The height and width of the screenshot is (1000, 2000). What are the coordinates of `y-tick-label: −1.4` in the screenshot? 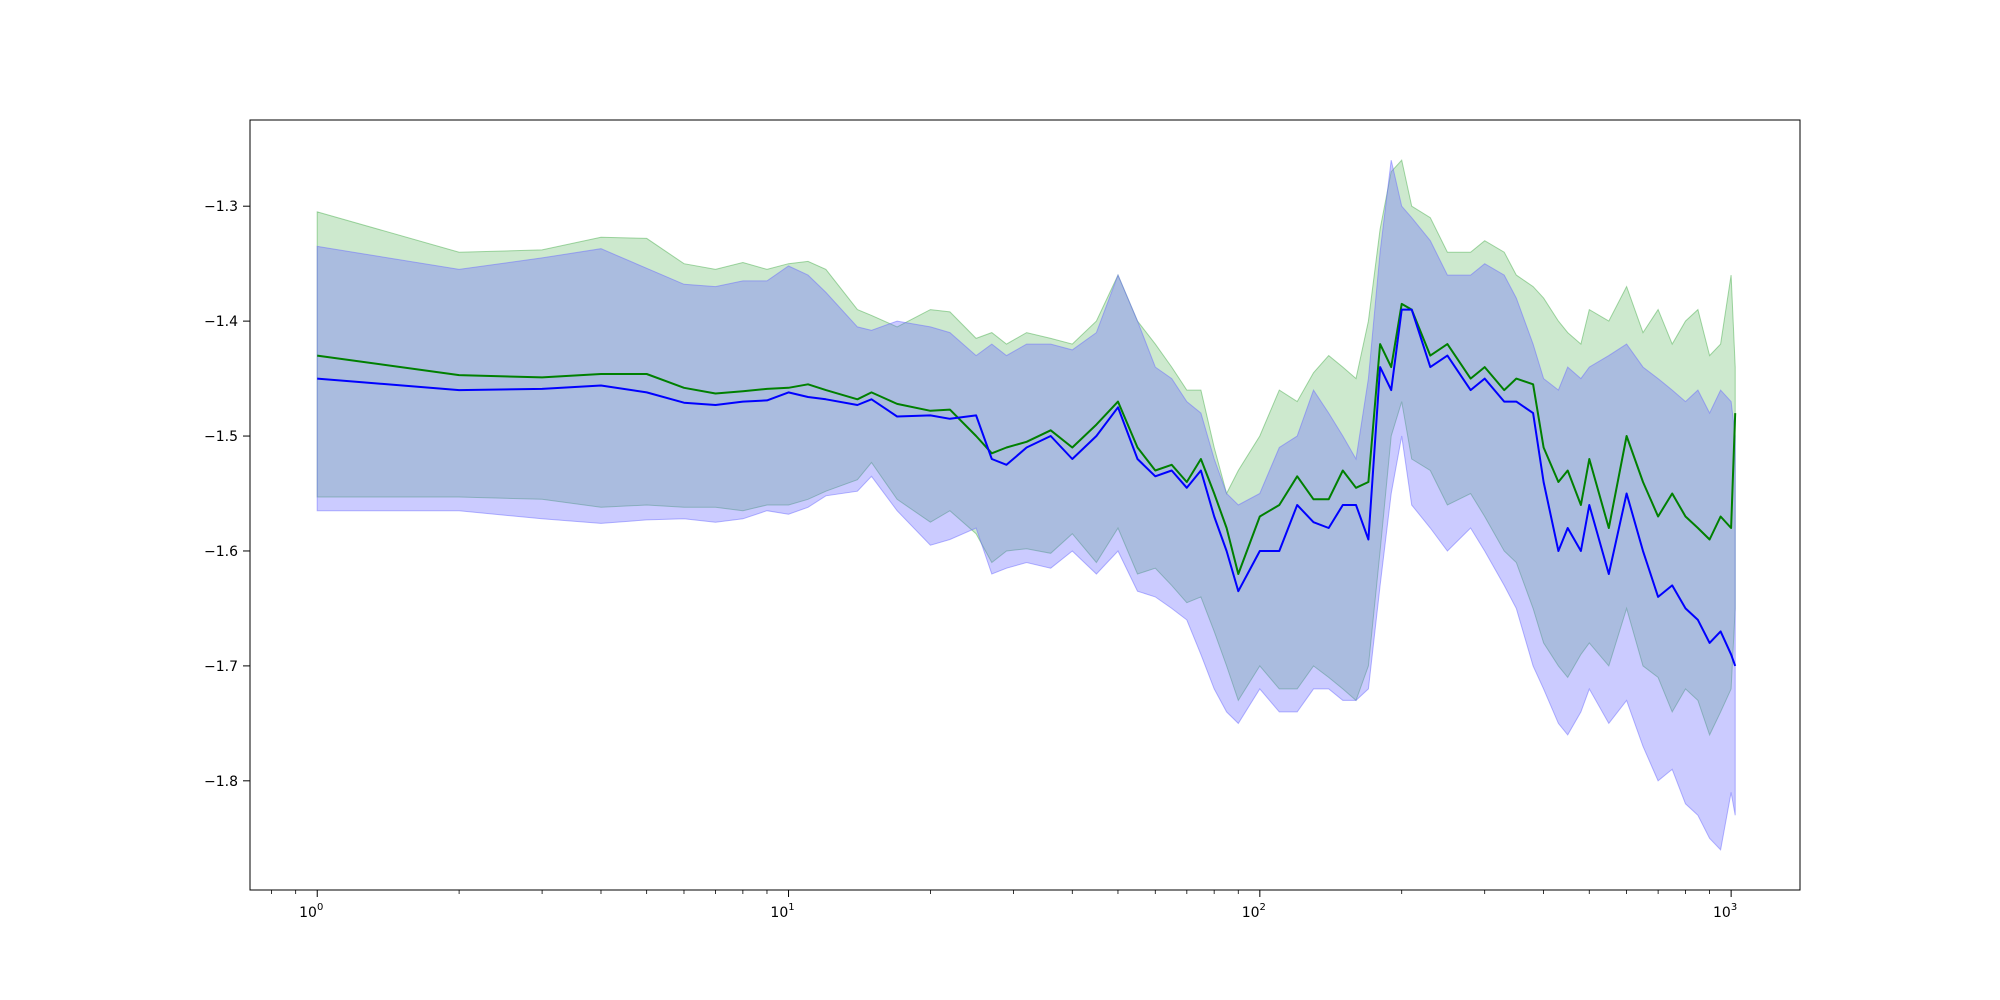 It's located at (221, 322).